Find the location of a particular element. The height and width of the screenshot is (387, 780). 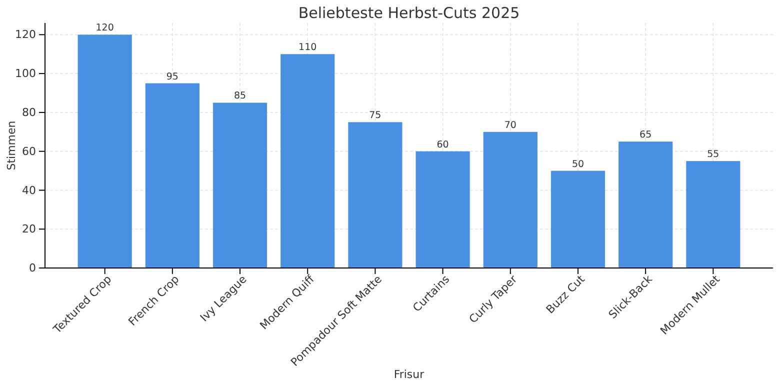

y-axis-title: Stimmen is located at coordinates (11, 145).